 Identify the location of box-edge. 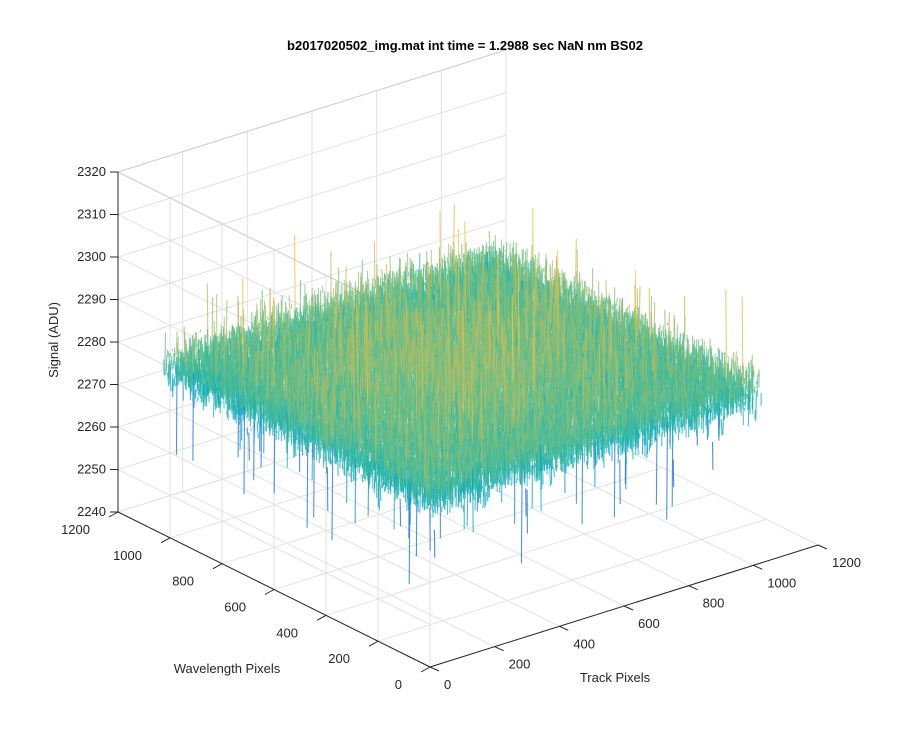
(312, 111).